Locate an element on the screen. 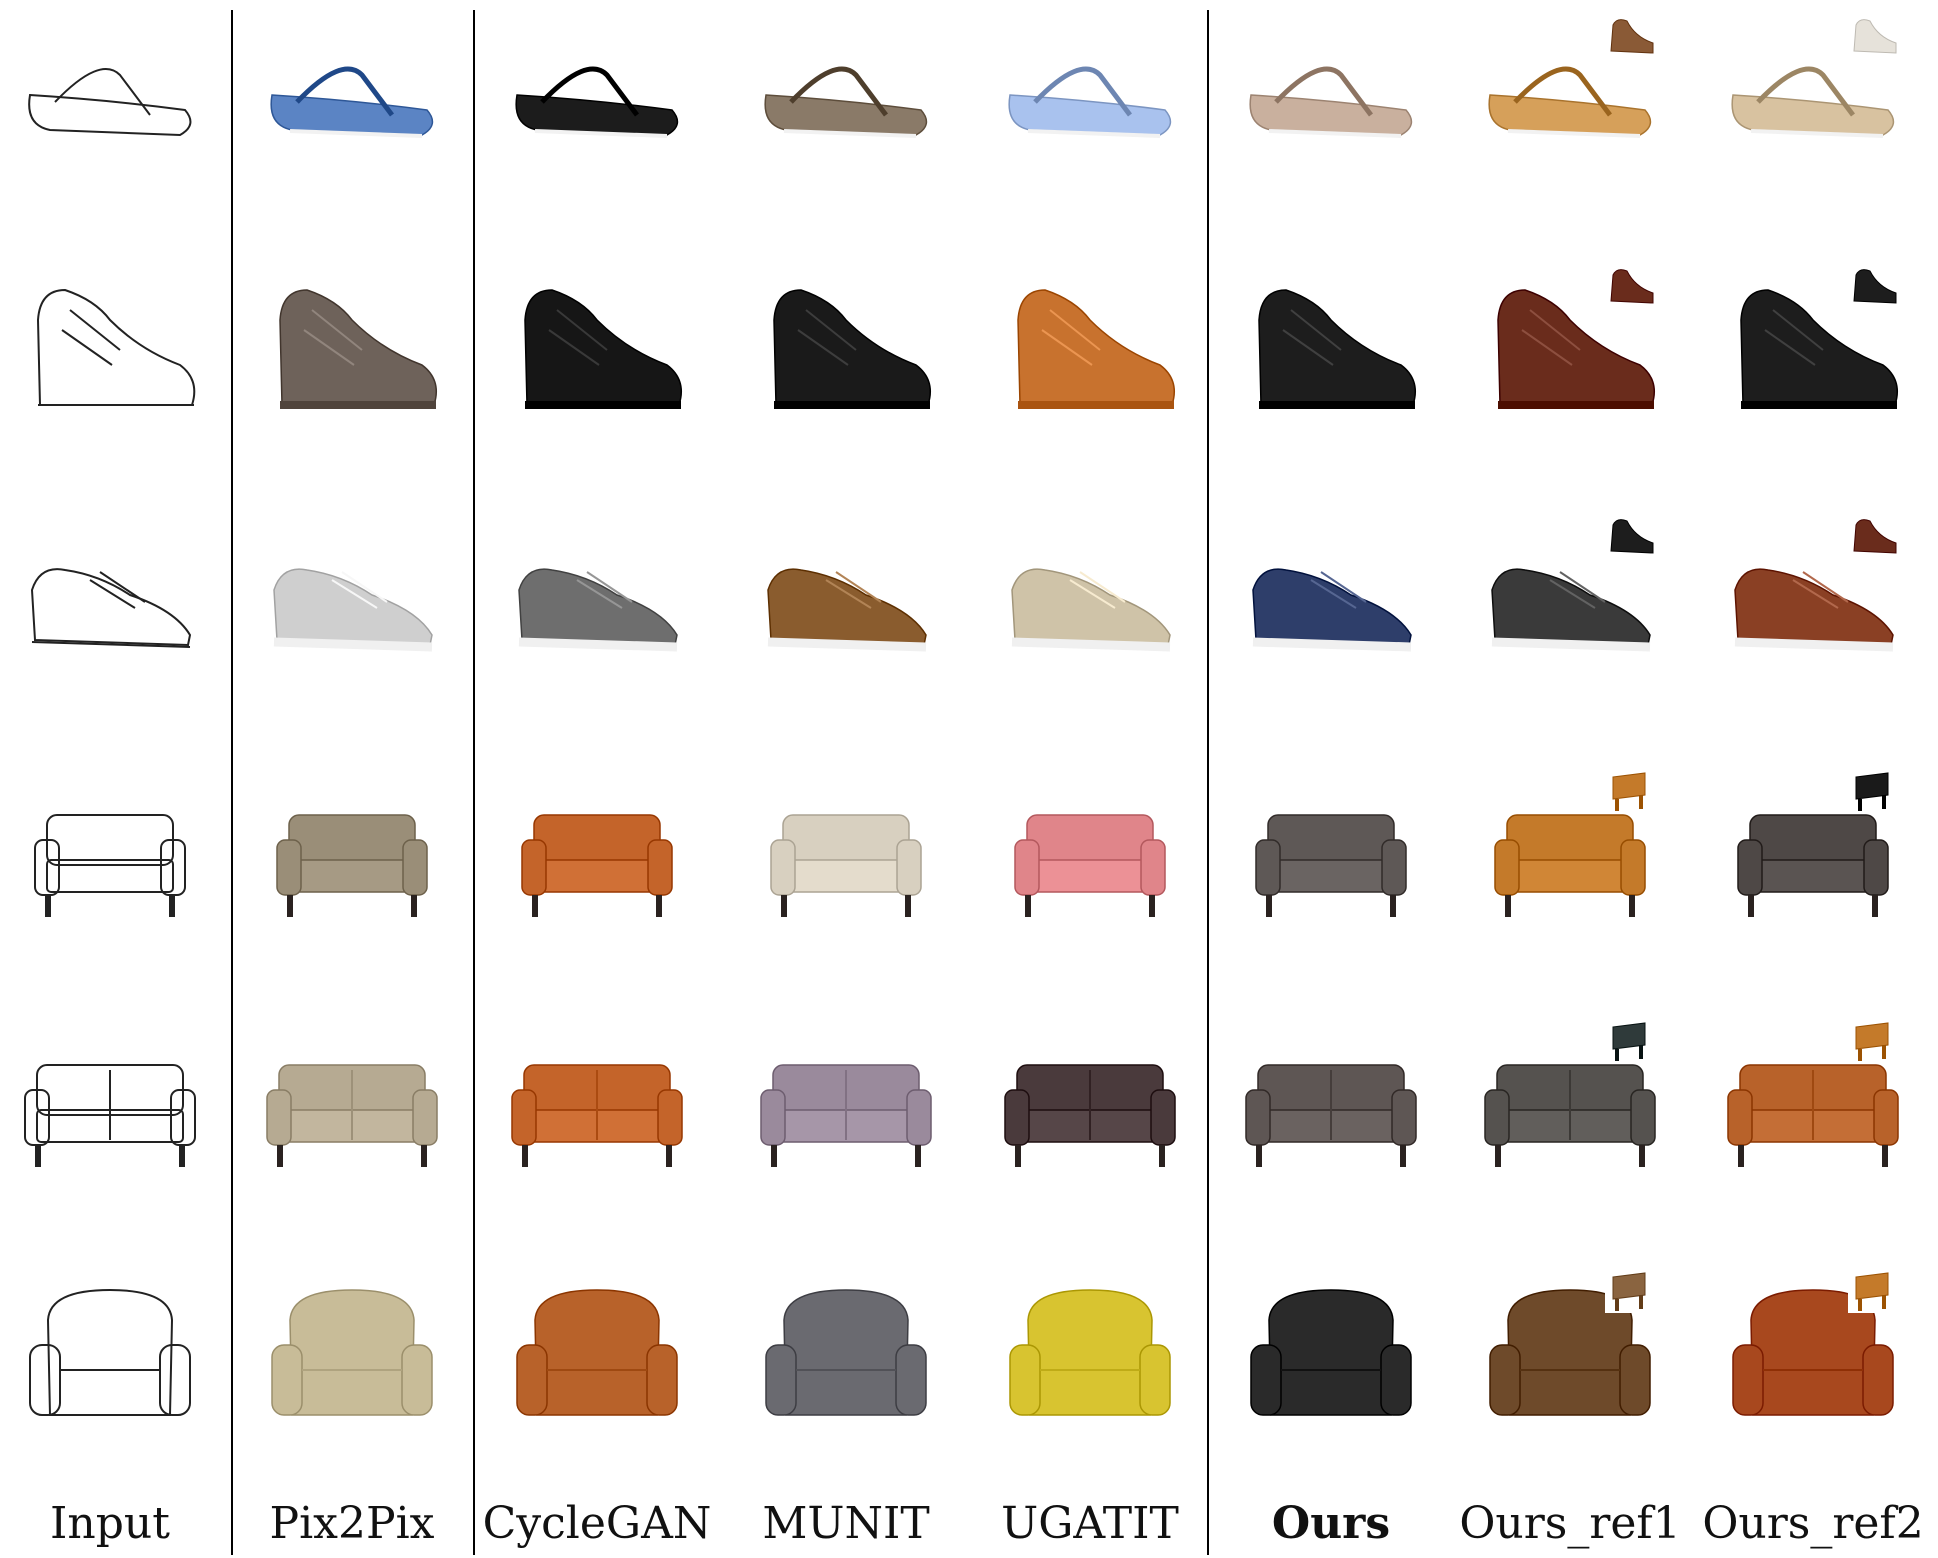 The image size is (1938, 1558). column-label-input: Input is located at coordinates (110, 1523).